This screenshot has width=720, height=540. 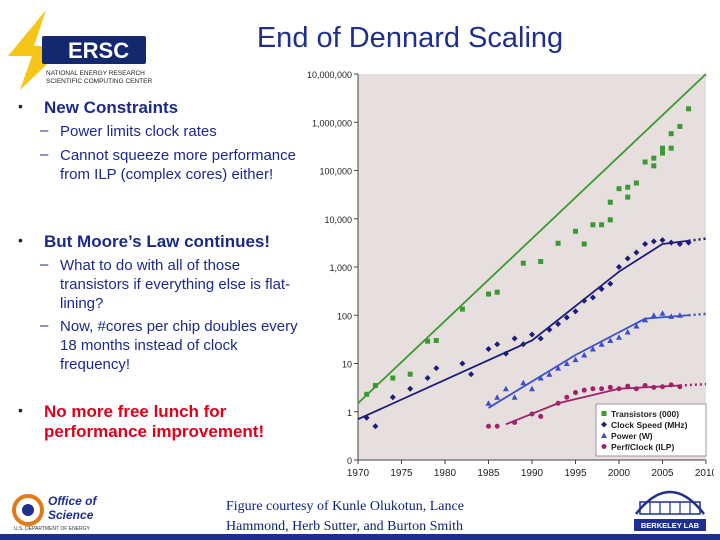 I want to click on berkeley-lab-logo: BERKELEY LAB, so click(x=670, y=510).